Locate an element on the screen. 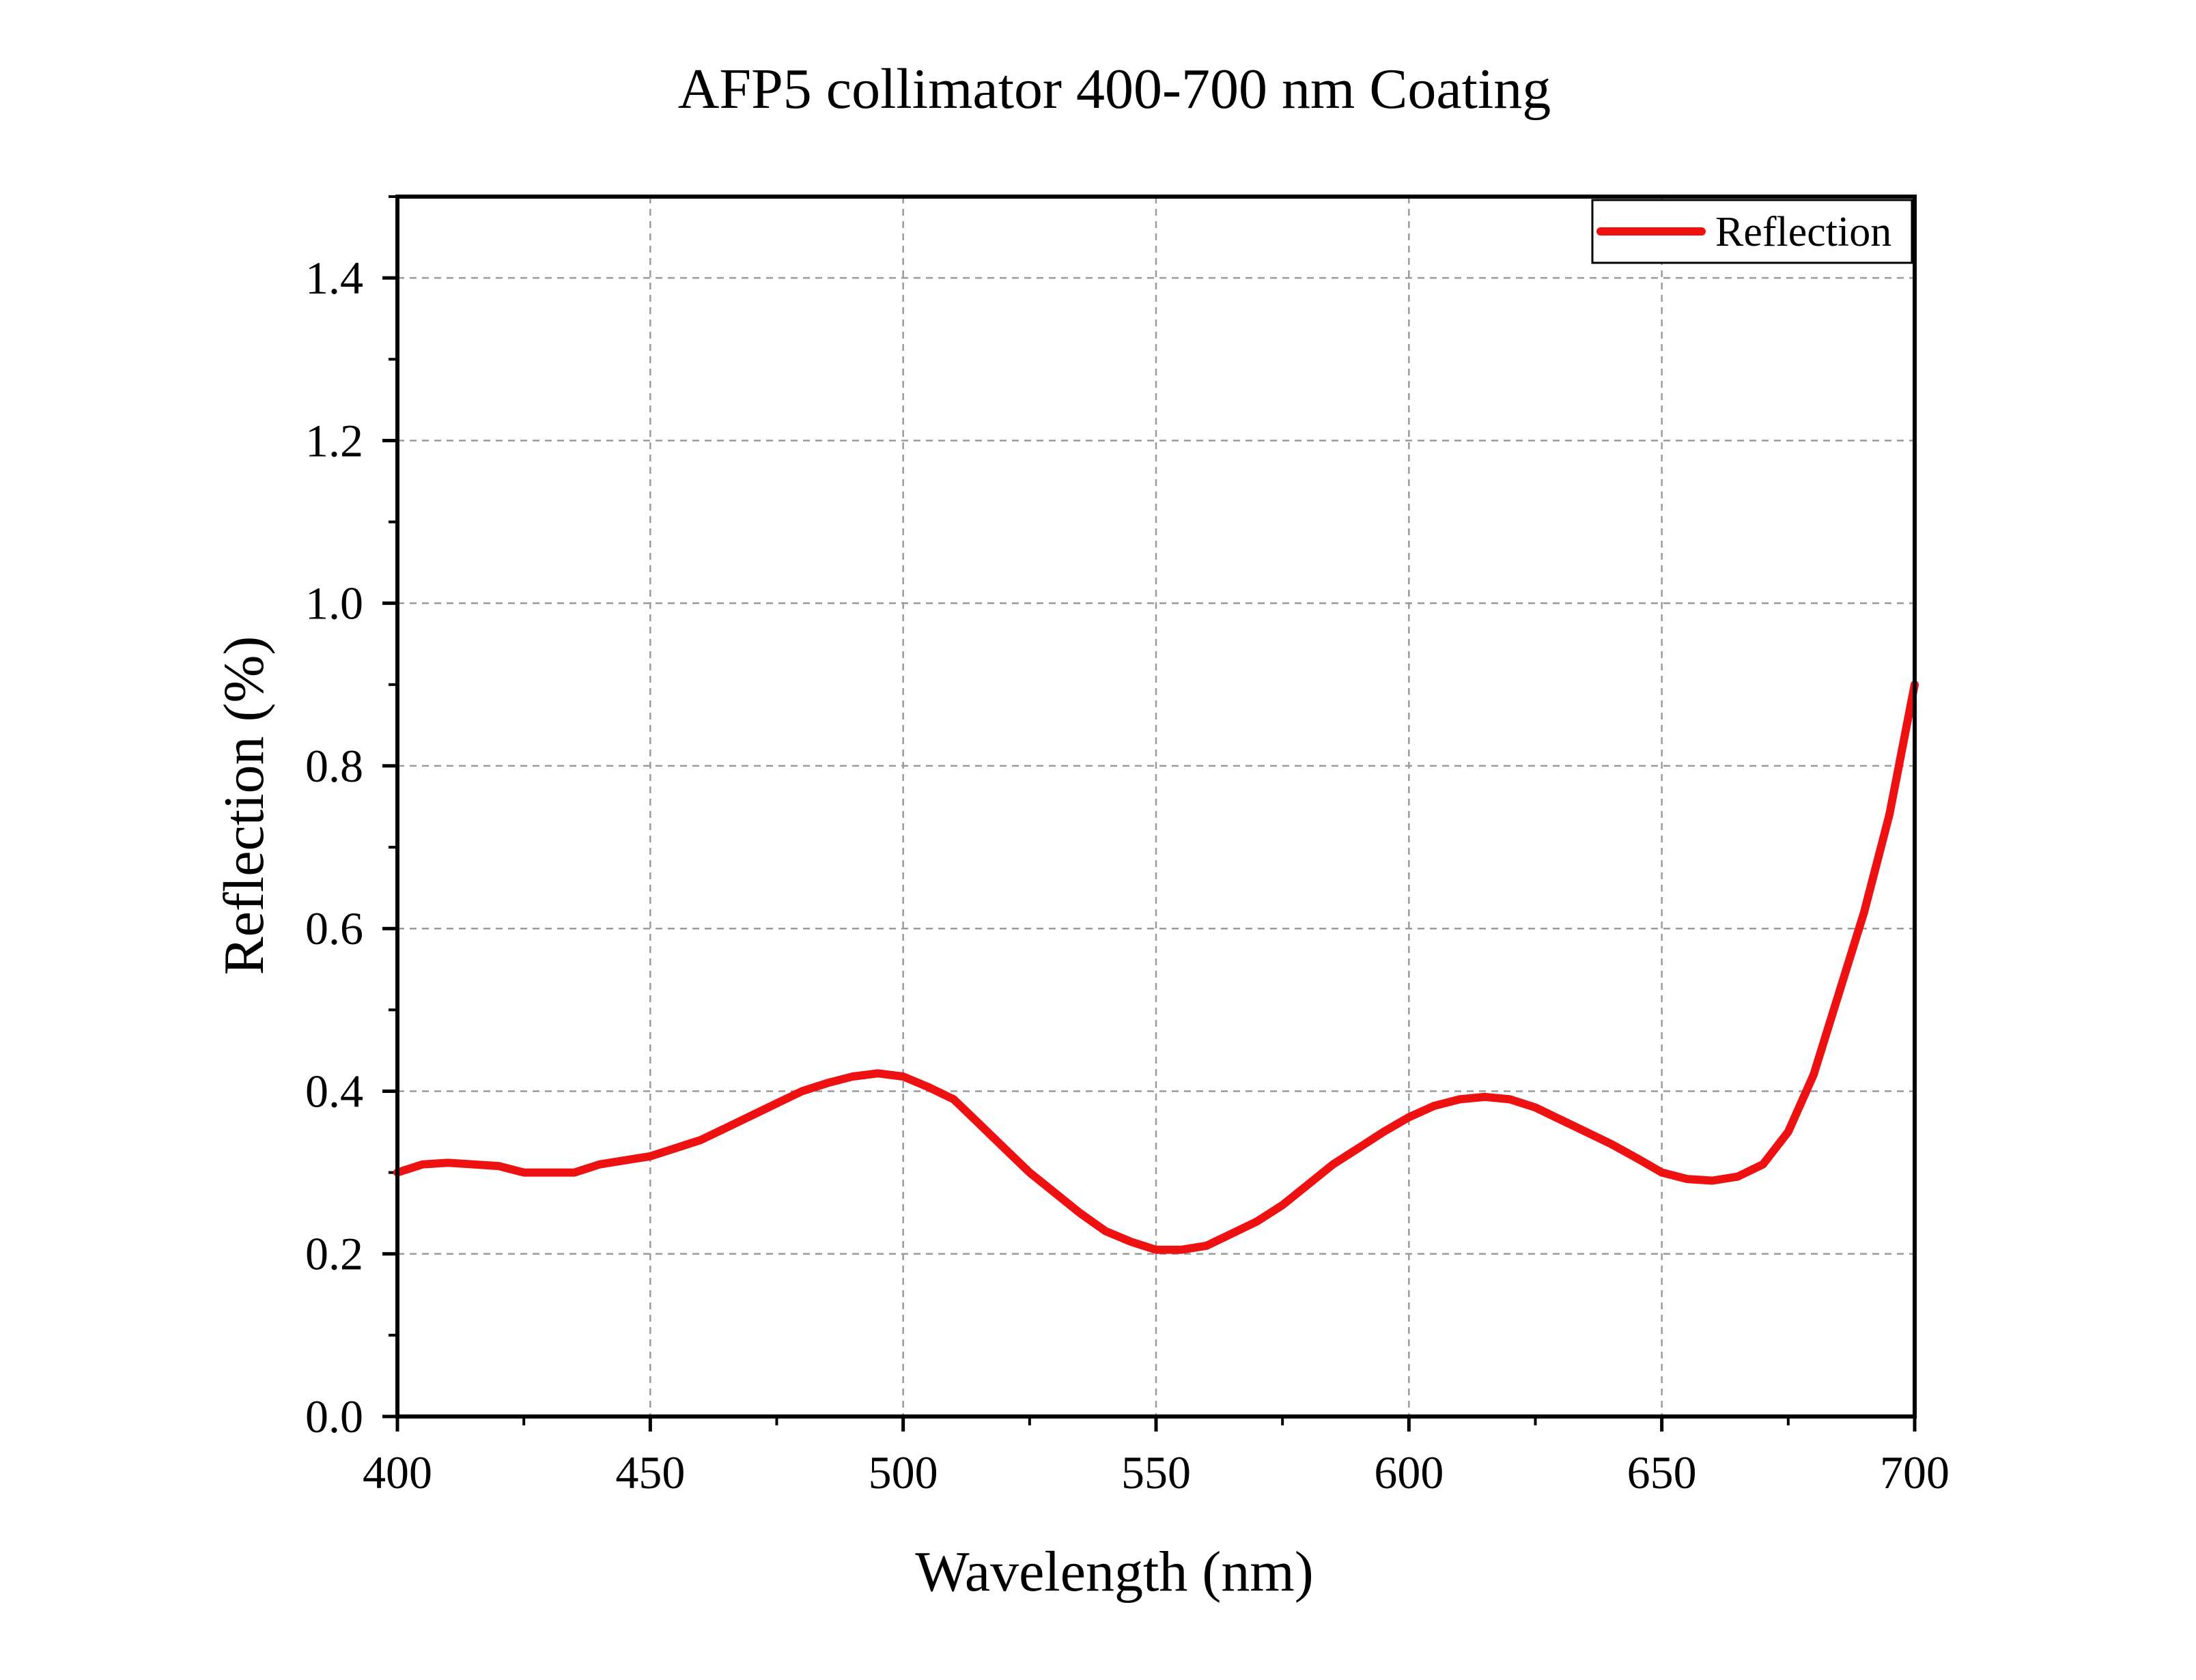 The width and height of the screenshot is (2196, 1680). chart-title: AFP5 collimator 400-700 nm Coating is located at coordinates (1115, 89).